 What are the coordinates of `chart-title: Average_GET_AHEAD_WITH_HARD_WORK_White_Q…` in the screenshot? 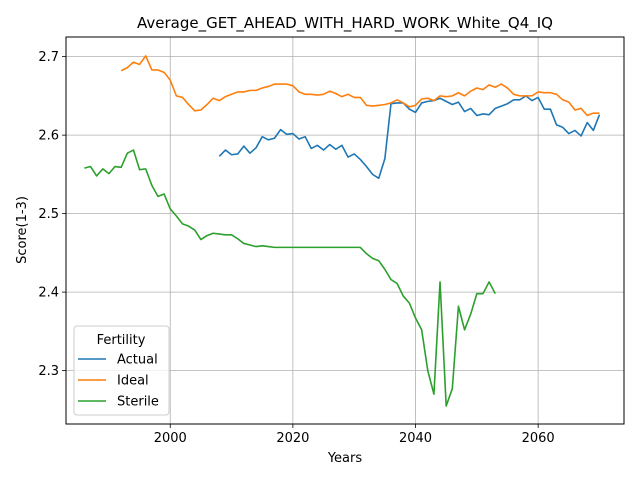 It's located at (345, 23).